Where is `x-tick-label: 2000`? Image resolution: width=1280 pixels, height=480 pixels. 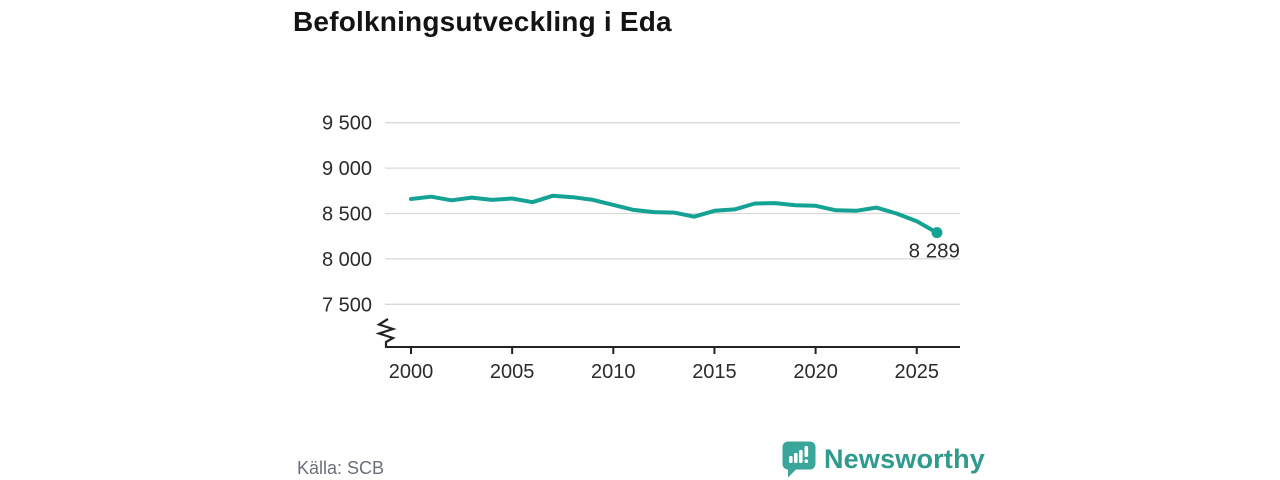
x-tick-label: 2000 is located at coordinates (411, 372).